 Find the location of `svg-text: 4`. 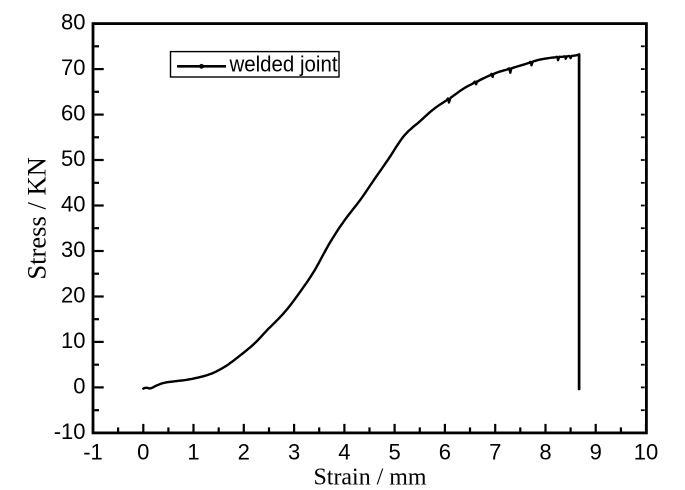

svg-text: 4 is located at coordinates (344, 452).